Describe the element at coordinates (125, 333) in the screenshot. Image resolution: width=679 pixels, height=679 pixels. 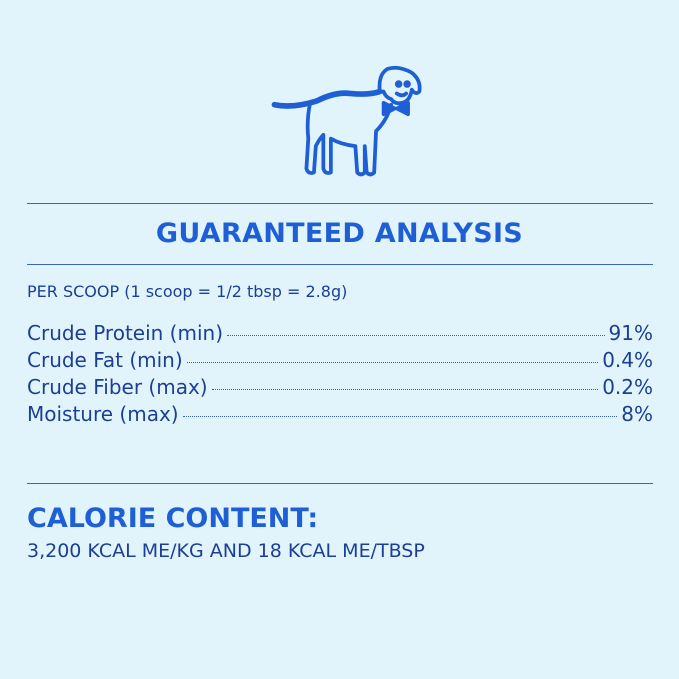
I see `nutrient-label: Crude Protein (min)` at that location.